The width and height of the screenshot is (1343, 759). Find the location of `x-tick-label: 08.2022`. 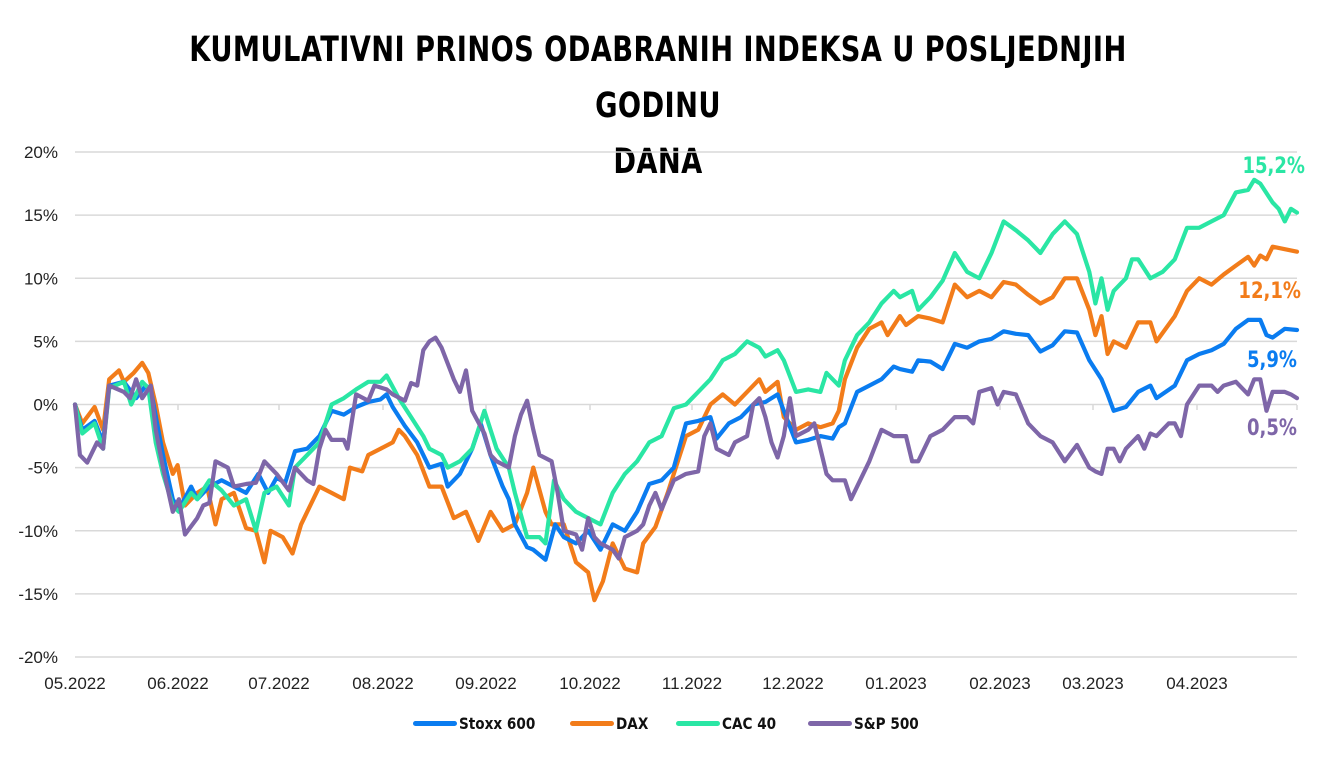

x-tick-label: 08.2022 is located at coordinates (382, 683).